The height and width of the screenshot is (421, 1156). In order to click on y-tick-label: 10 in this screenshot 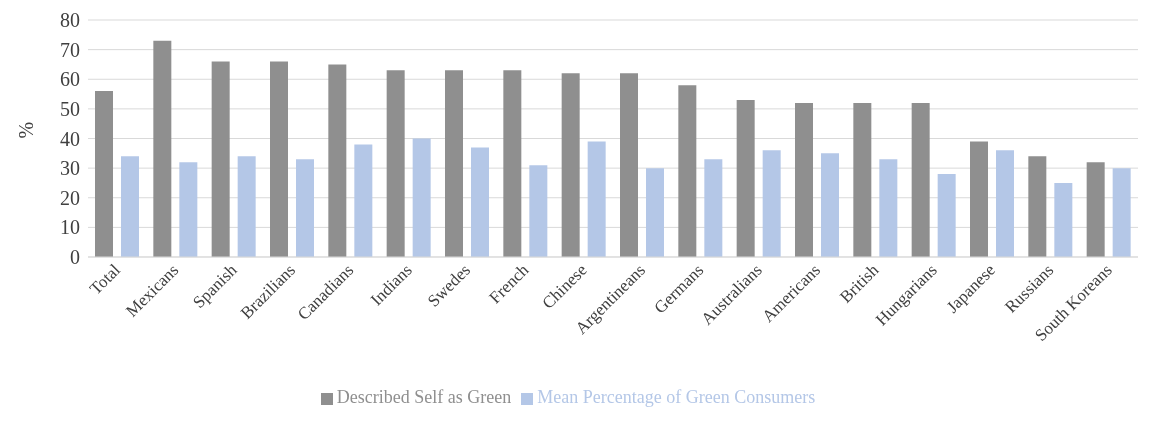, I will do `click(70, 227)`.